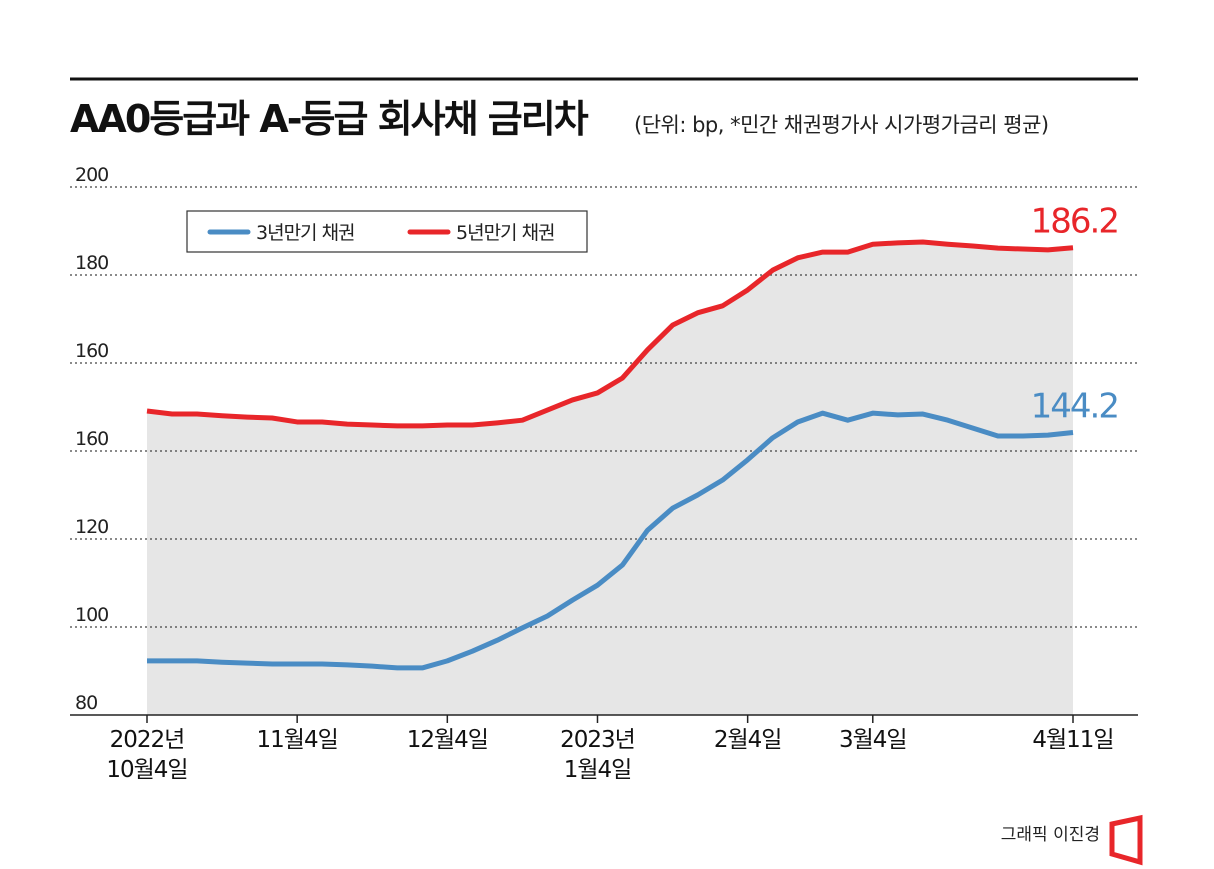 Image resolution: width=1214 pixels, height=869 pixels. What do you see at coordinates (91, 175) in the screenshot?
I see `y-tick-label: 200` at bounding box center [91, 175].